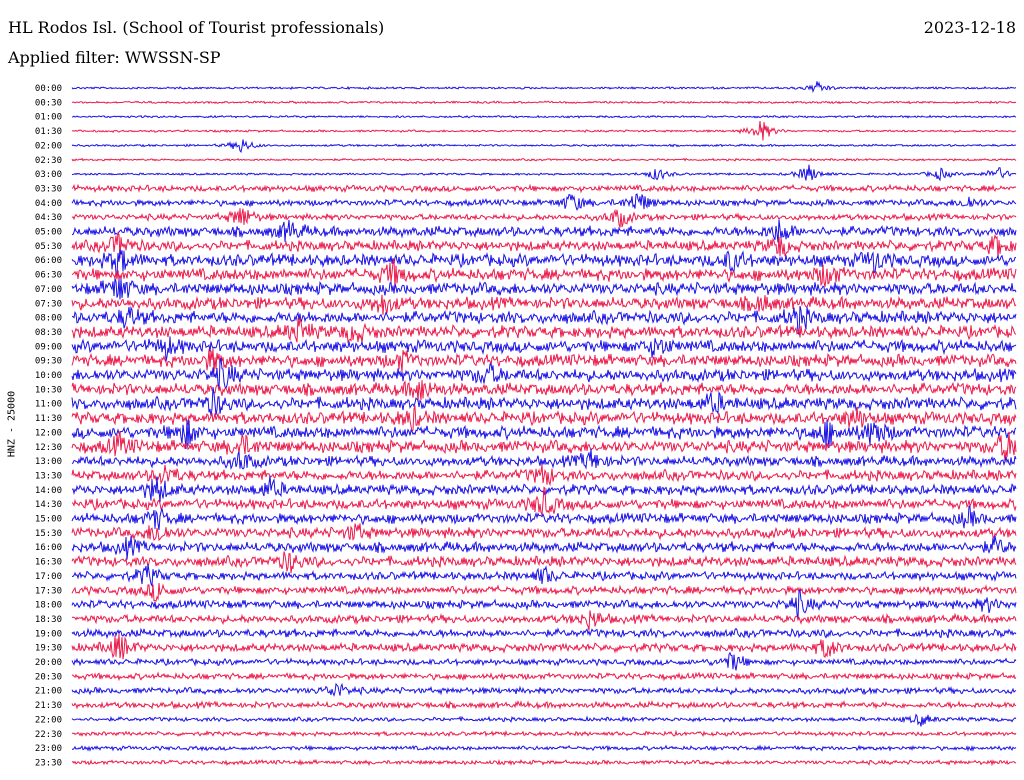  What do you see at coordinates (48, 333) in the screenshot?
I see `row-time-label: 08:30` at bounding box center [48, 333].